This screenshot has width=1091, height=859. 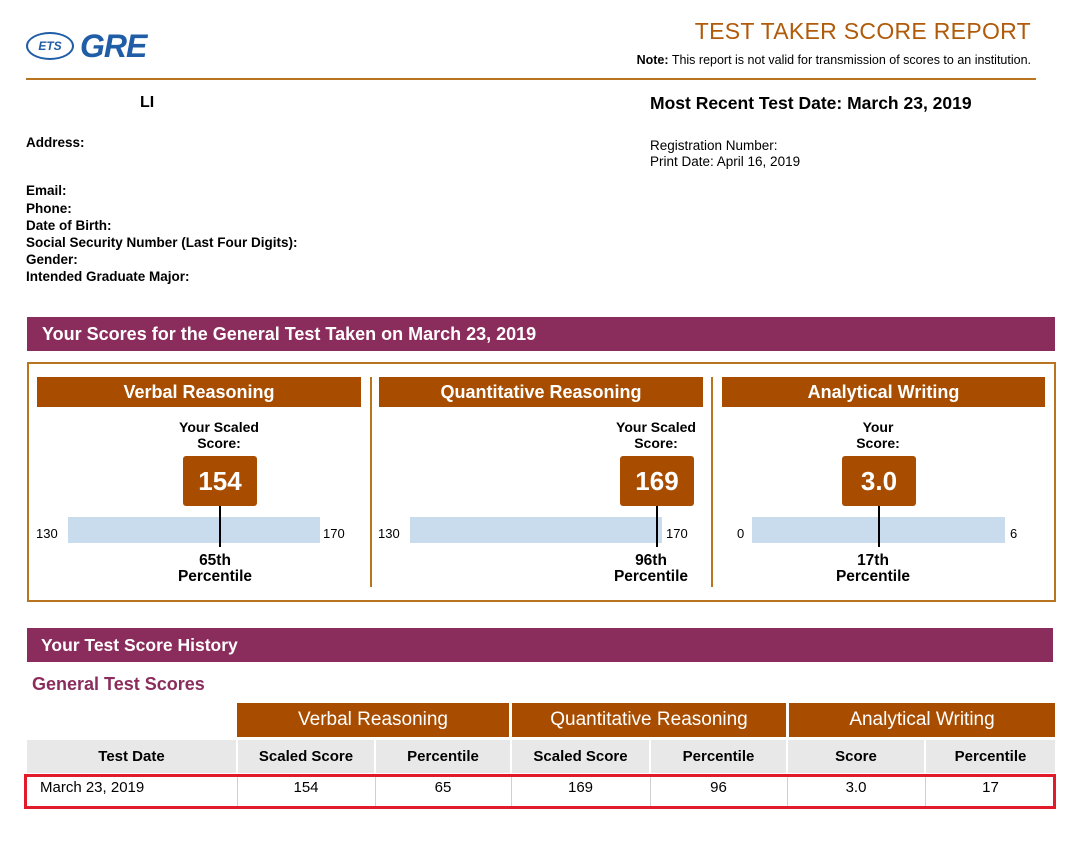 I want to click on test-taker-name: LI, so click(x=147, y=102).